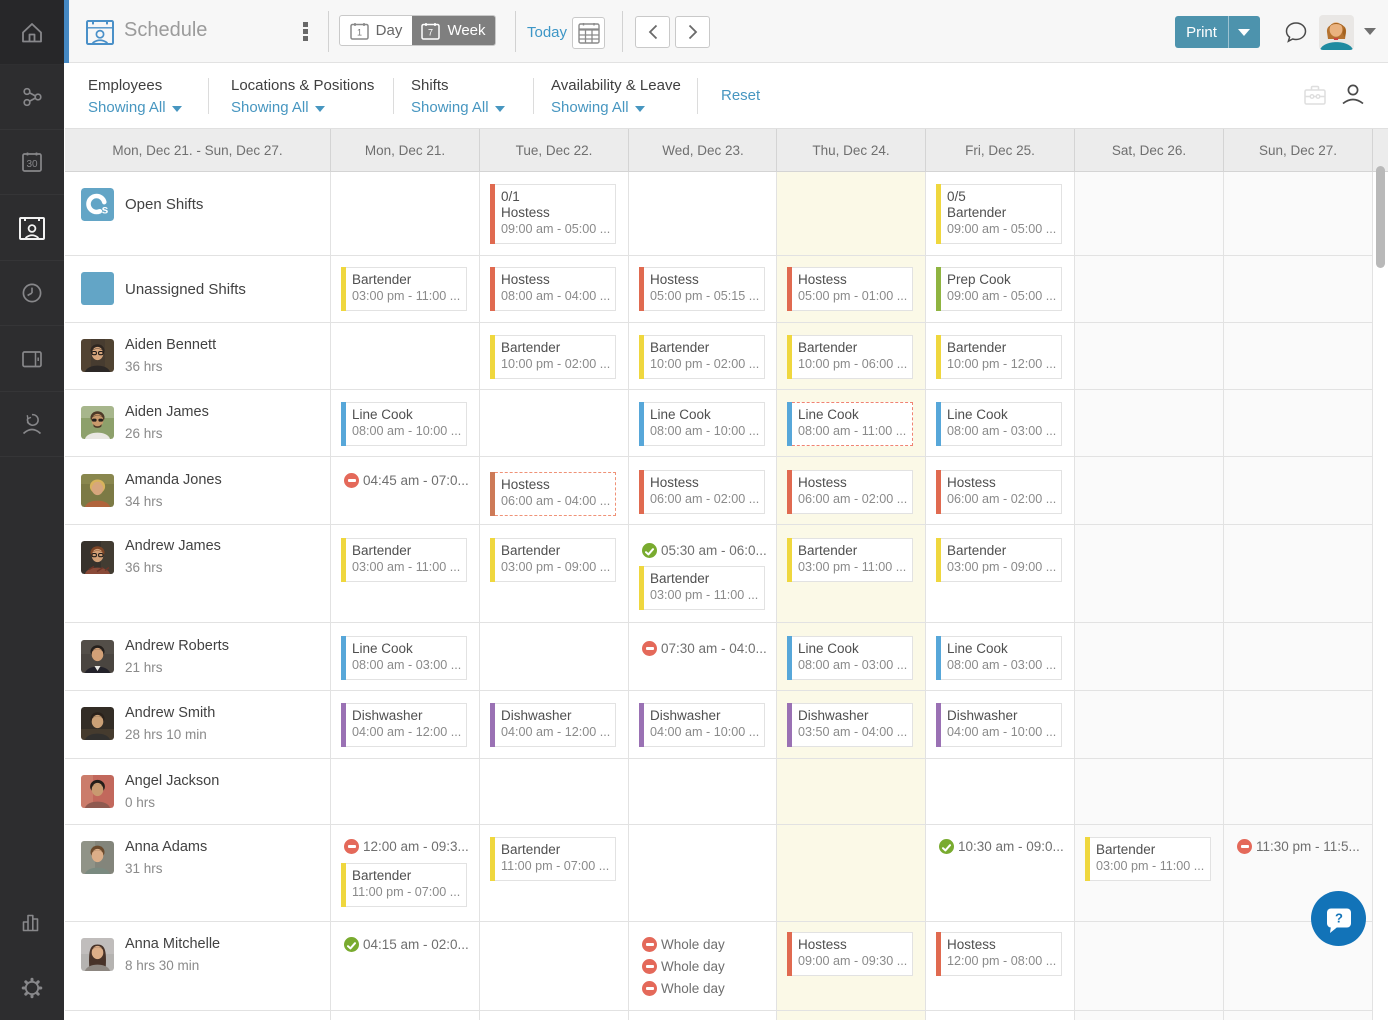  What do you see at coordinates (32, 164) in the screenshot?
I see `svg-text: 30` at bounding box center [32, 164].